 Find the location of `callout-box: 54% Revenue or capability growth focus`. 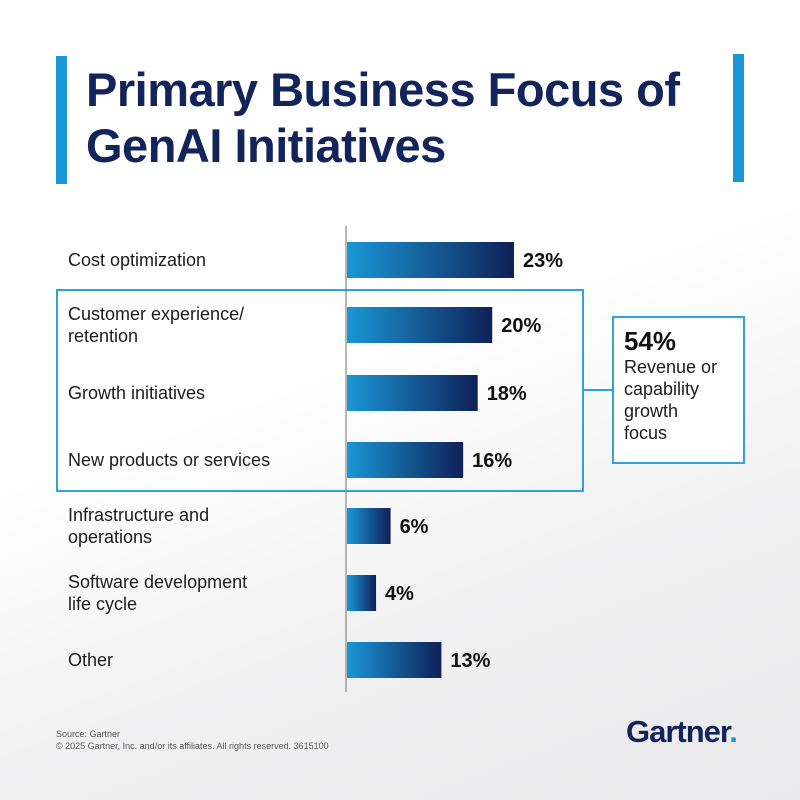

callout-box: 54% Revenue or capability growth focus is located at coordinates (678, 390).